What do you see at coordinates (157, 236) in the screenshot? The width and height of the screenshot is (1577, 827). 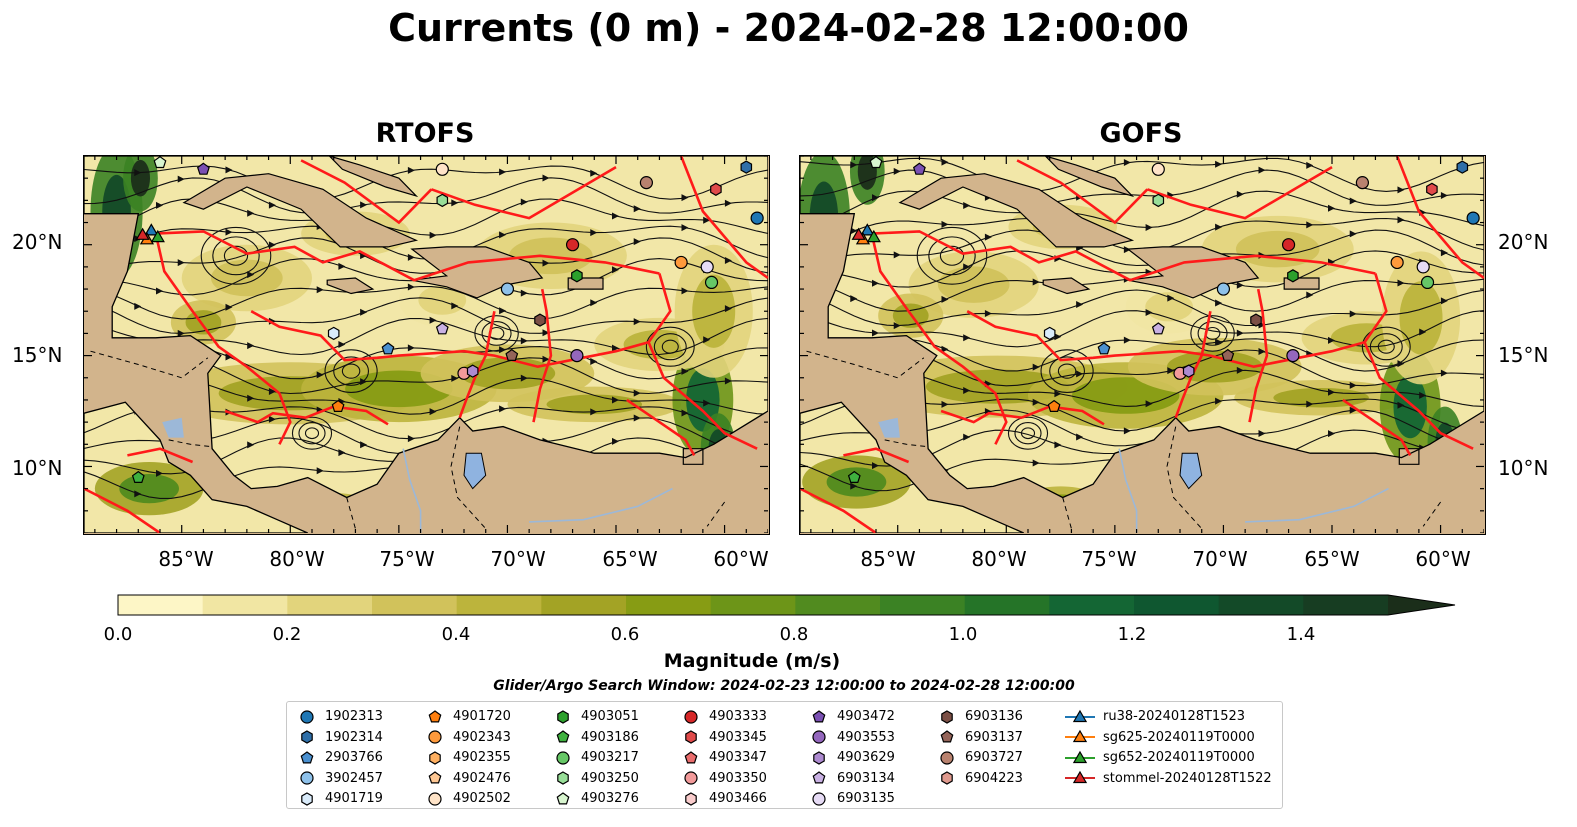 I see `rtofs-glider-sg652` at bounding box center [157, 236].